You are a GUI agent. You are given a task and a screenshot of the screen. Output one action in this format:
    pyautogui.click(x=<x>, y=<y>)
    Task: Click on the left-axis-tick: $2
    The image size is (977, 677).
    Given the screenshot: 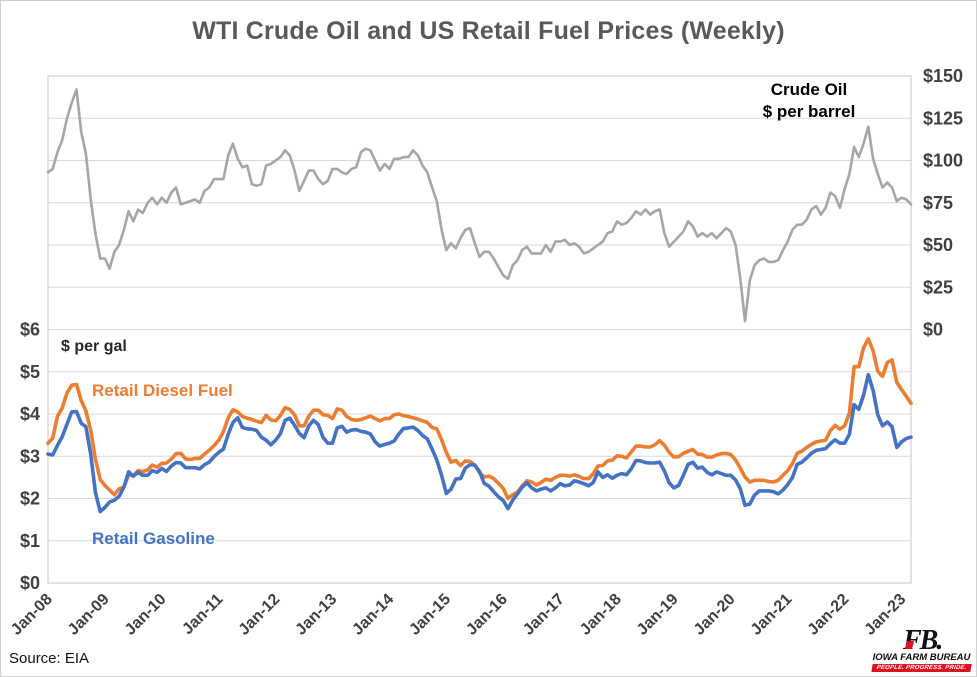 What is the action you would take?
    pyautogui.click(x=30, y=499)
    